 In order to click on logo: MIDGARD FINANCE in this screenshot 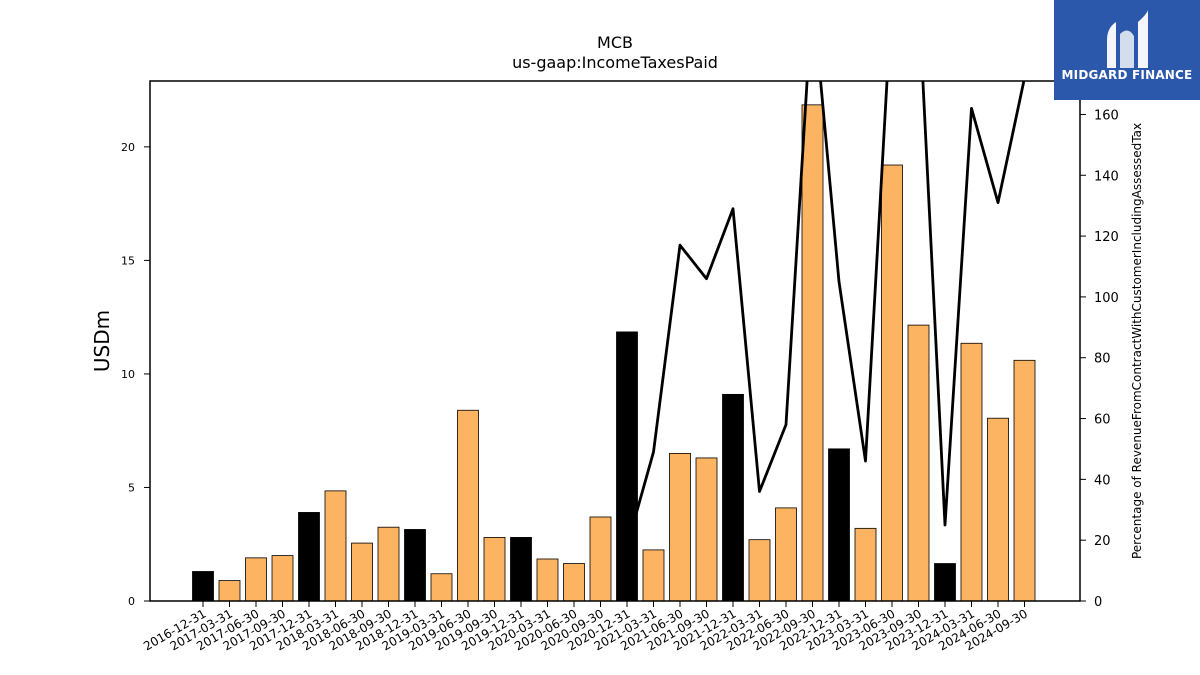, I will do `click(1127, 50)`.